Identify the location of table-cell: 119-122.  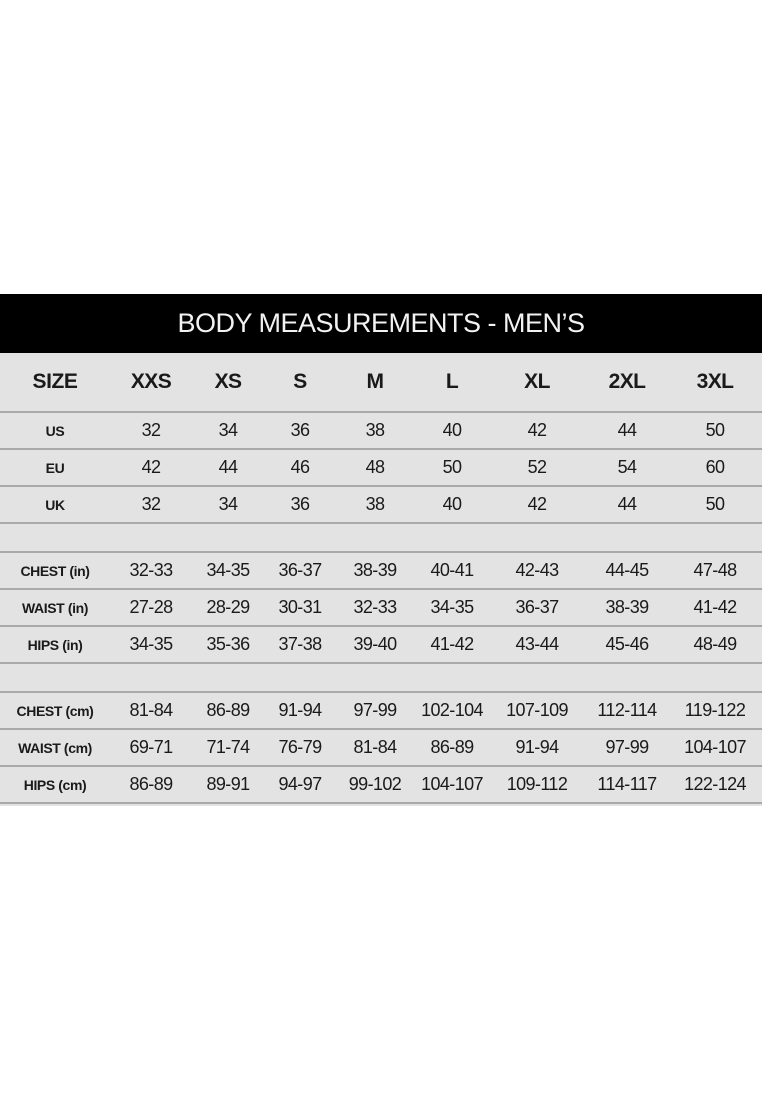
(715, 710).